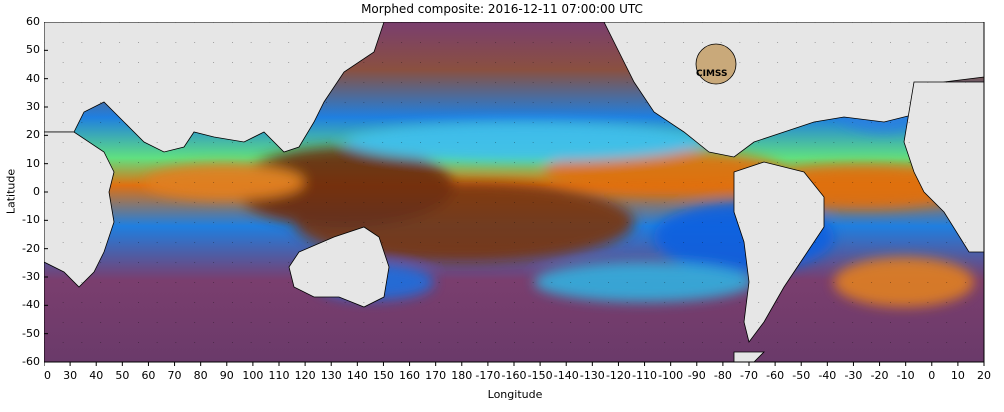 The image size is (1004, 412). Describe the element at coordinates (33, 106) in the screenshot. I see `y-tick-label: 30` at that location.